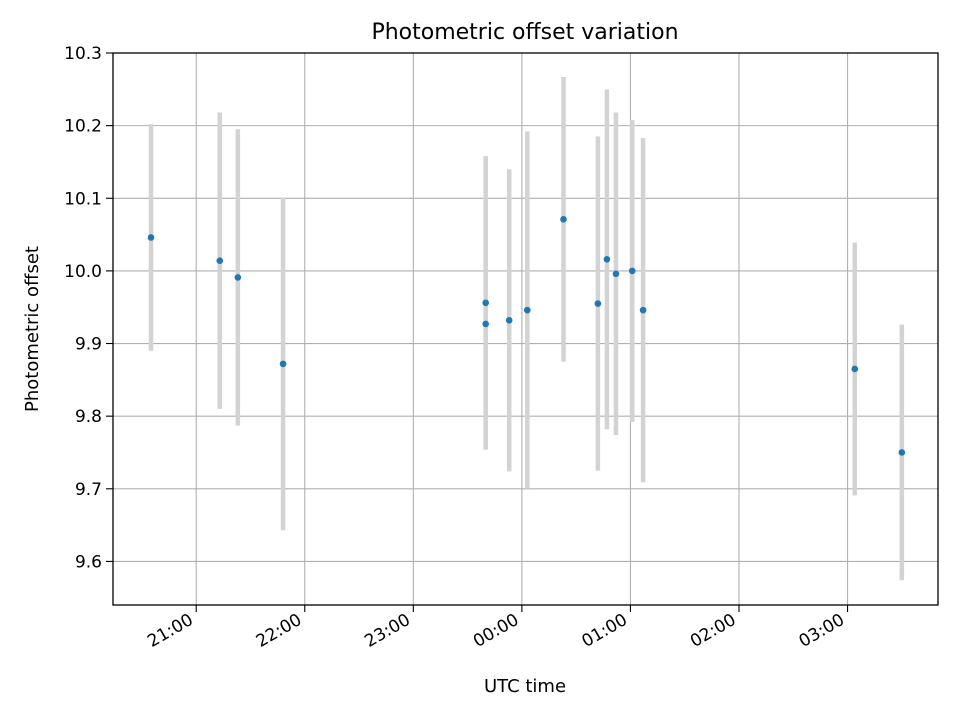 The height and width of the screenshot is (720, 960). I want to click on y-tick-label: 9.6, so click(88, 562).